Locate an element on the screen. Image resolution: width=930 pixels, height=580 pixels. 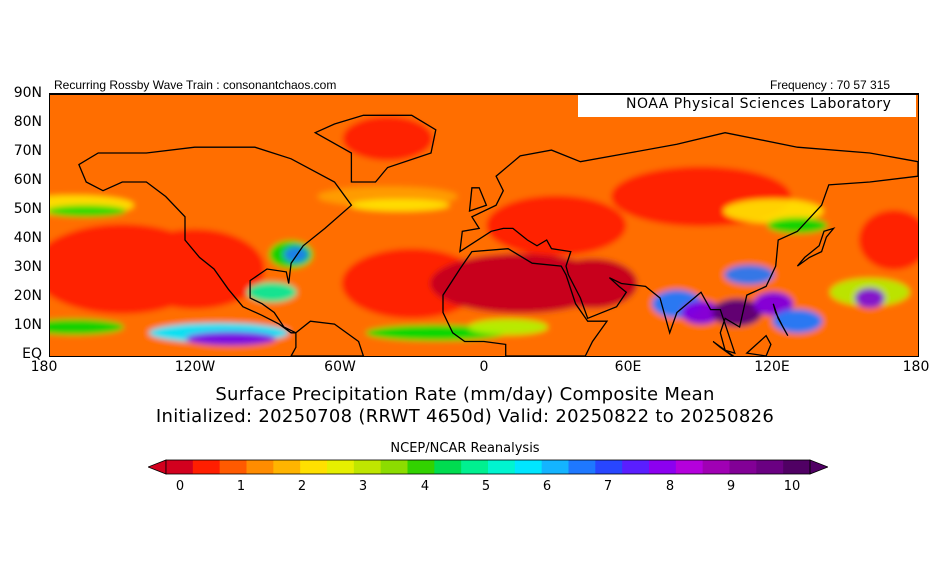
precip-dry-greenland is located at coordinates (387, 138).